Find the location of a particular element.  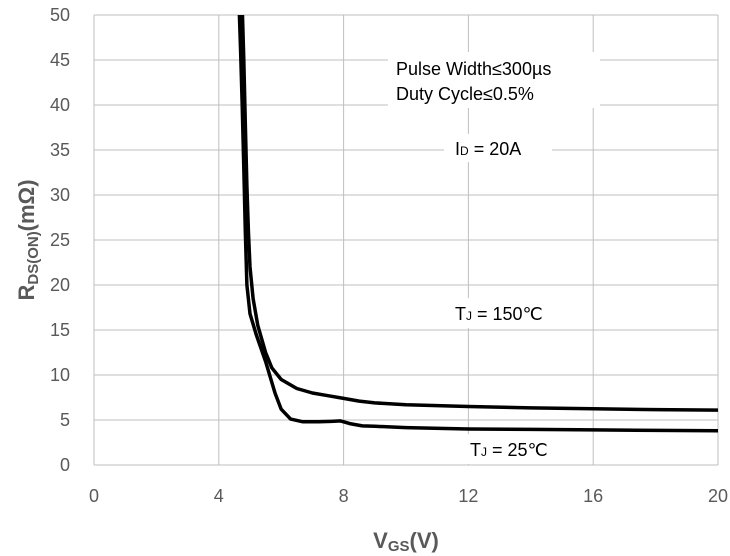

x-tick-label-3: 12 is located at coordinates (468, 496).